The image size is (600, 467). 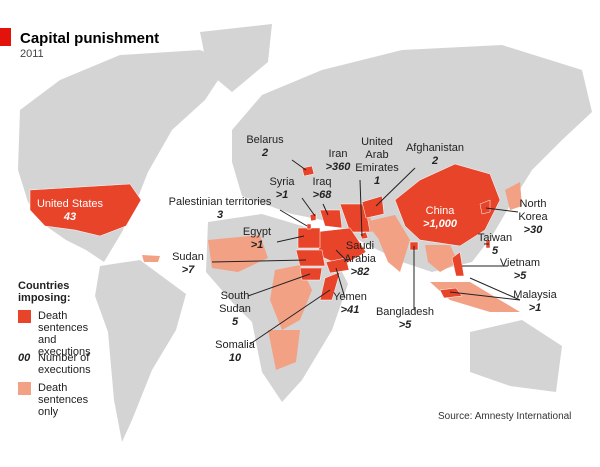 What do you see at coordinates (90, 38) in the screenshot?
I see `title: Capital punishment` at bounding box center [90, 38].